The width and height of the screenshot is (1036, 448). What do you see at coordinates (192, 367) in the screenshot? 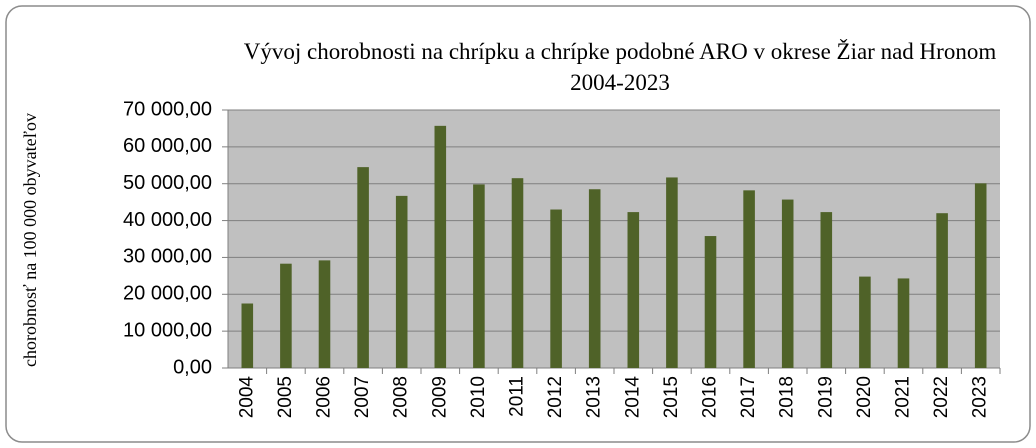
I see `y-tick-label: 0,00` at bounding box center [192, 367].